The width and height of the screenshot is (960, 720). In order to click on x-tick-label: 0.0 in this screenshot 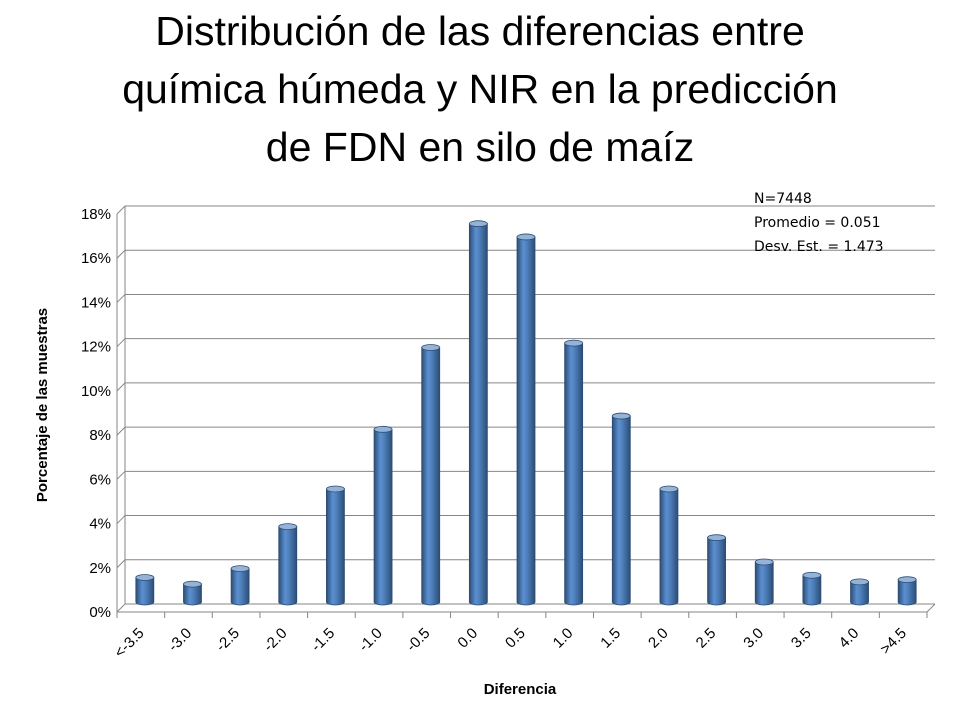, I will do `click(467, 638)`.